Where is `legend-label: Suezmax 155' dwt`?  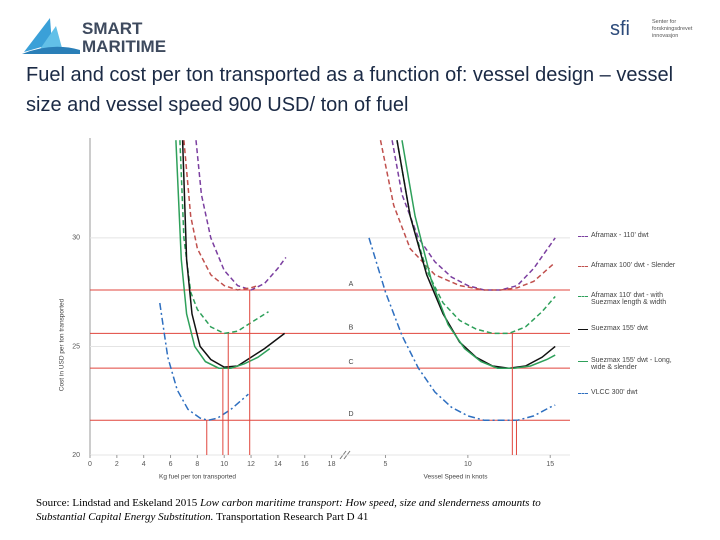
legend-label: Suezmax 155' dwt is located at coordinates (619, 328).